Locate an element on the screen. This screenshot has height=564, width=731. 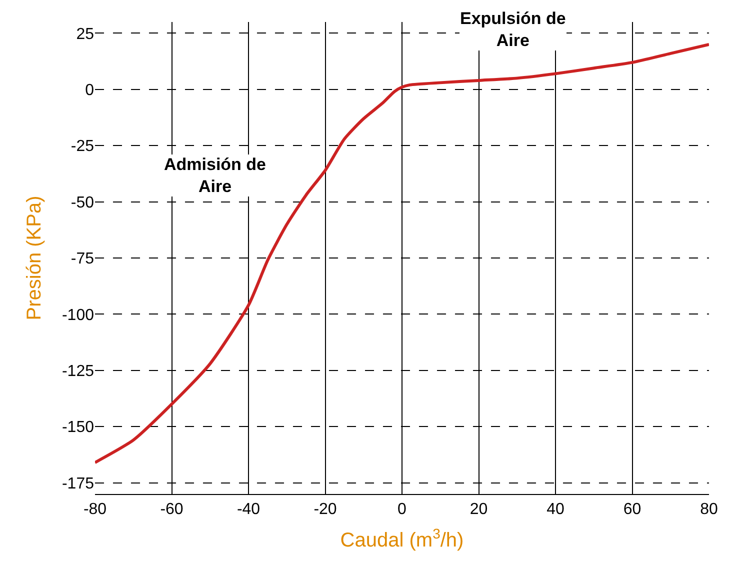
annotation: Admisión de Aire is located at coordinates (215, 175).